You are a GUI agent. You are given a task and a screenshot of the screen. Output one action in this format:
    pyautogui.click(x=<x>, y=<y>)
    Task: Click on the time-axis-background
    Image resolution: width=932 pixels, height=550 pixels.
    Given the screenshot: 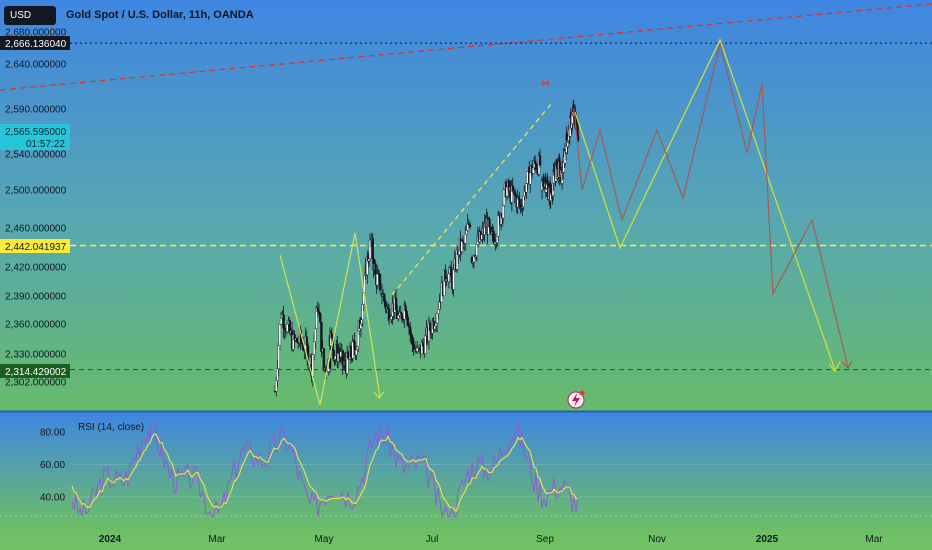 What is the action you would take?
    pyautogui.click(x=466, y=539)
    